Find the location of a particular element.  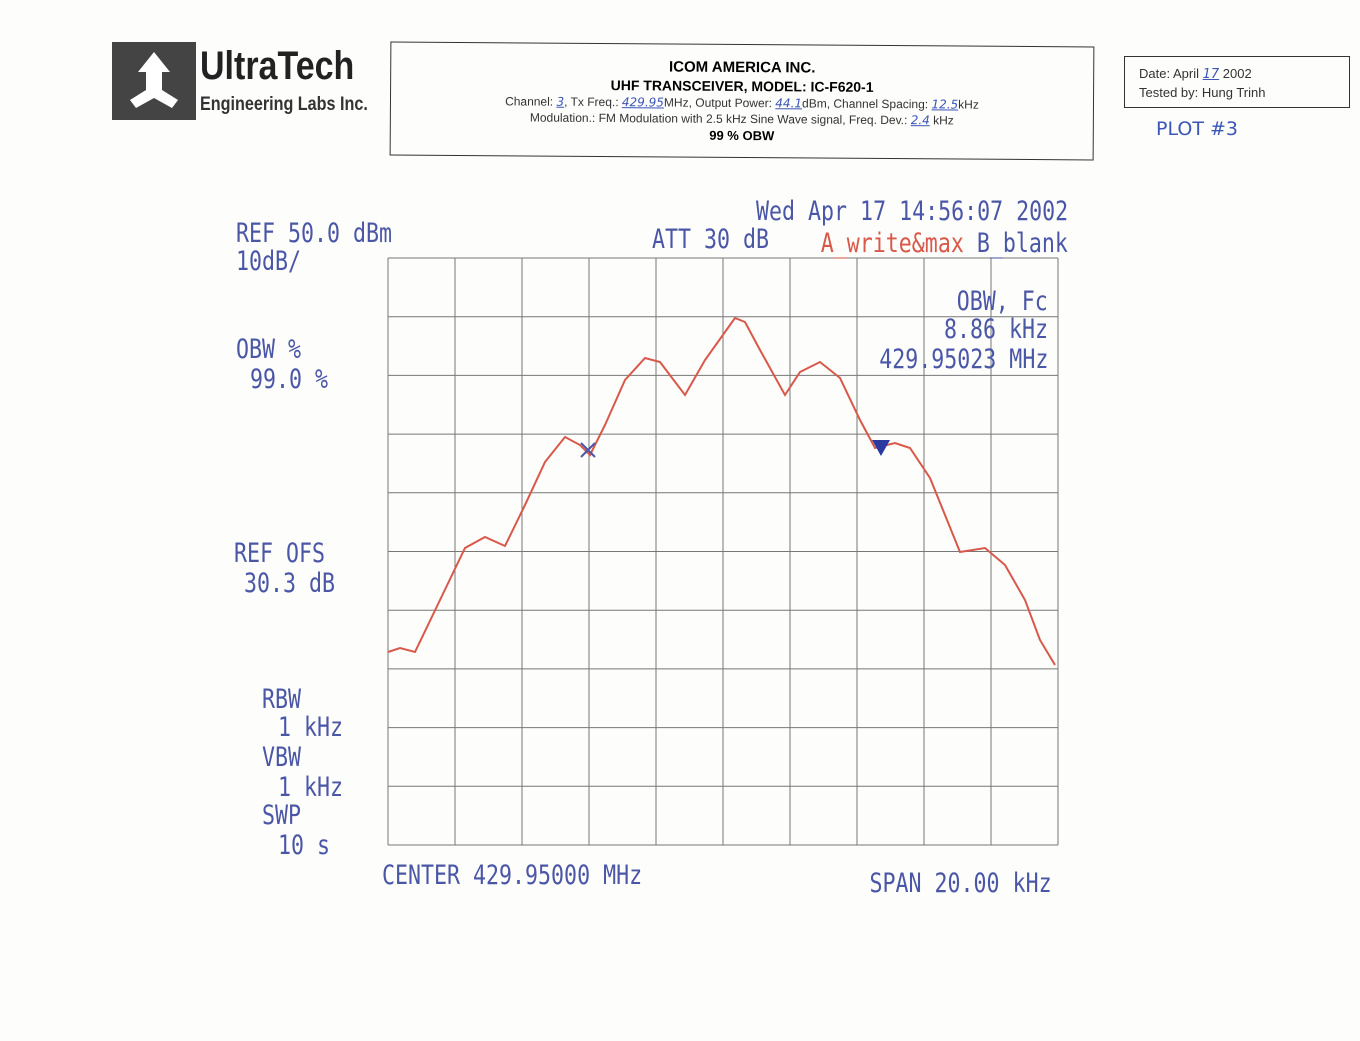

ref-level: REF 50.0 dBm is located at coordinates (314, 233).